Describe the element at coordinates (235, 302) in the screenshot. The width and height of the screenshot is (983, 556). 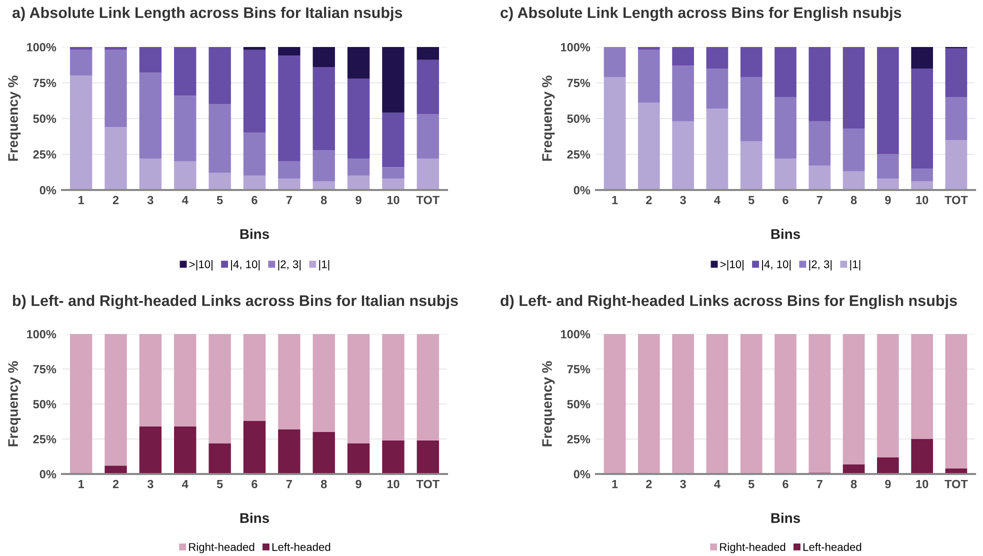
I see `chart-title: b) Left- and Right-headed Links across Bins for Italian nsubjs` at that location.